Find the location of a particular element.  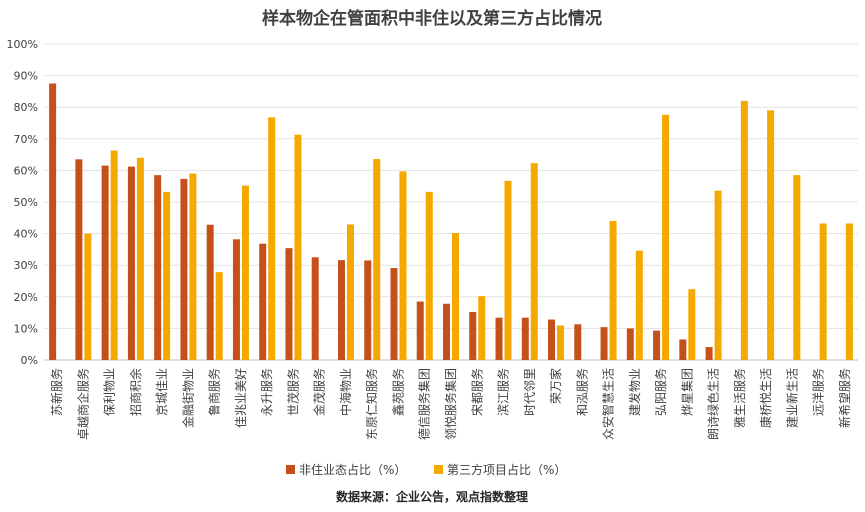

legend-label-non-residential: 非住业态占比（%） is located at coordinates (352, 469).